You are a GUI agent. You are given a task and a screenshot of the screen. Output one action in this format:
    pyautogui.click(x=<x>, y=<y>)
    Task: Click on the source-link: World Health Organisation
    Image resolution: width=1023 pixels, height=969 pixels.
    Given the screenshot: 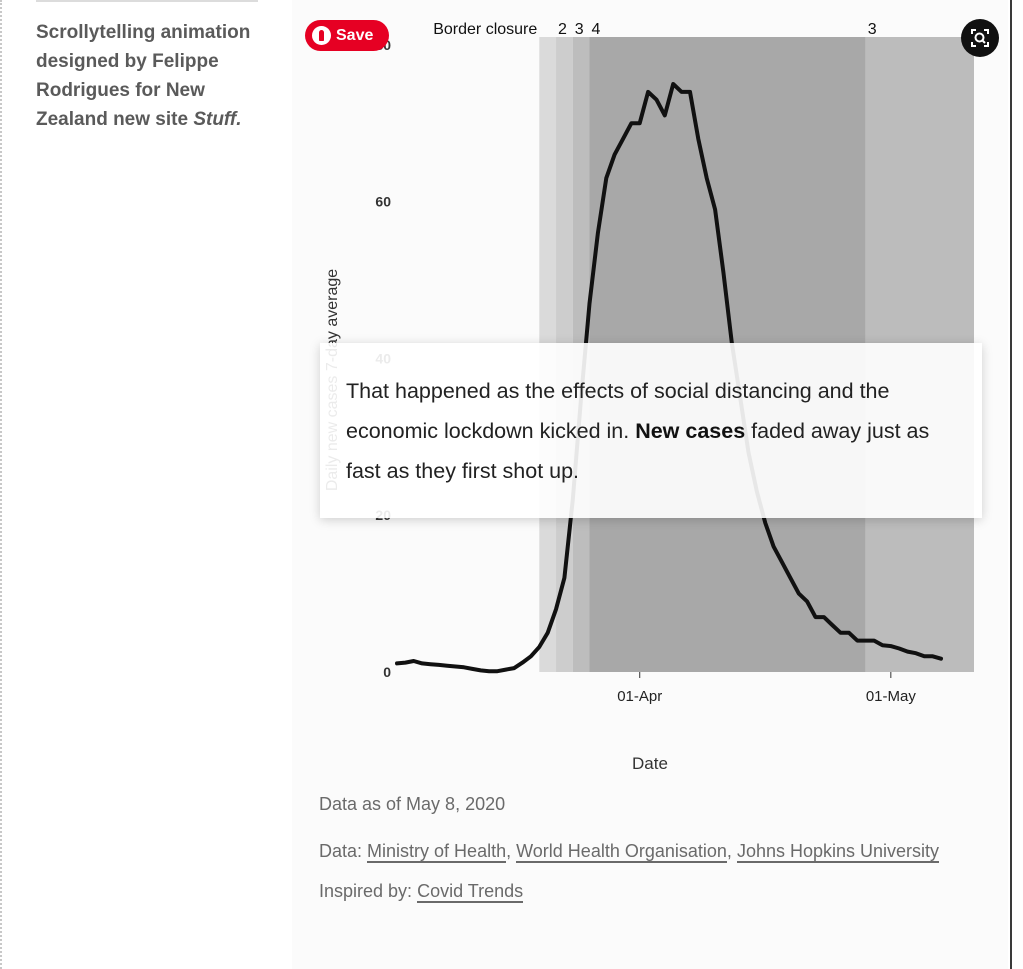 What is the action you would take?
    pyautogui.click(x=621, y=852)
    